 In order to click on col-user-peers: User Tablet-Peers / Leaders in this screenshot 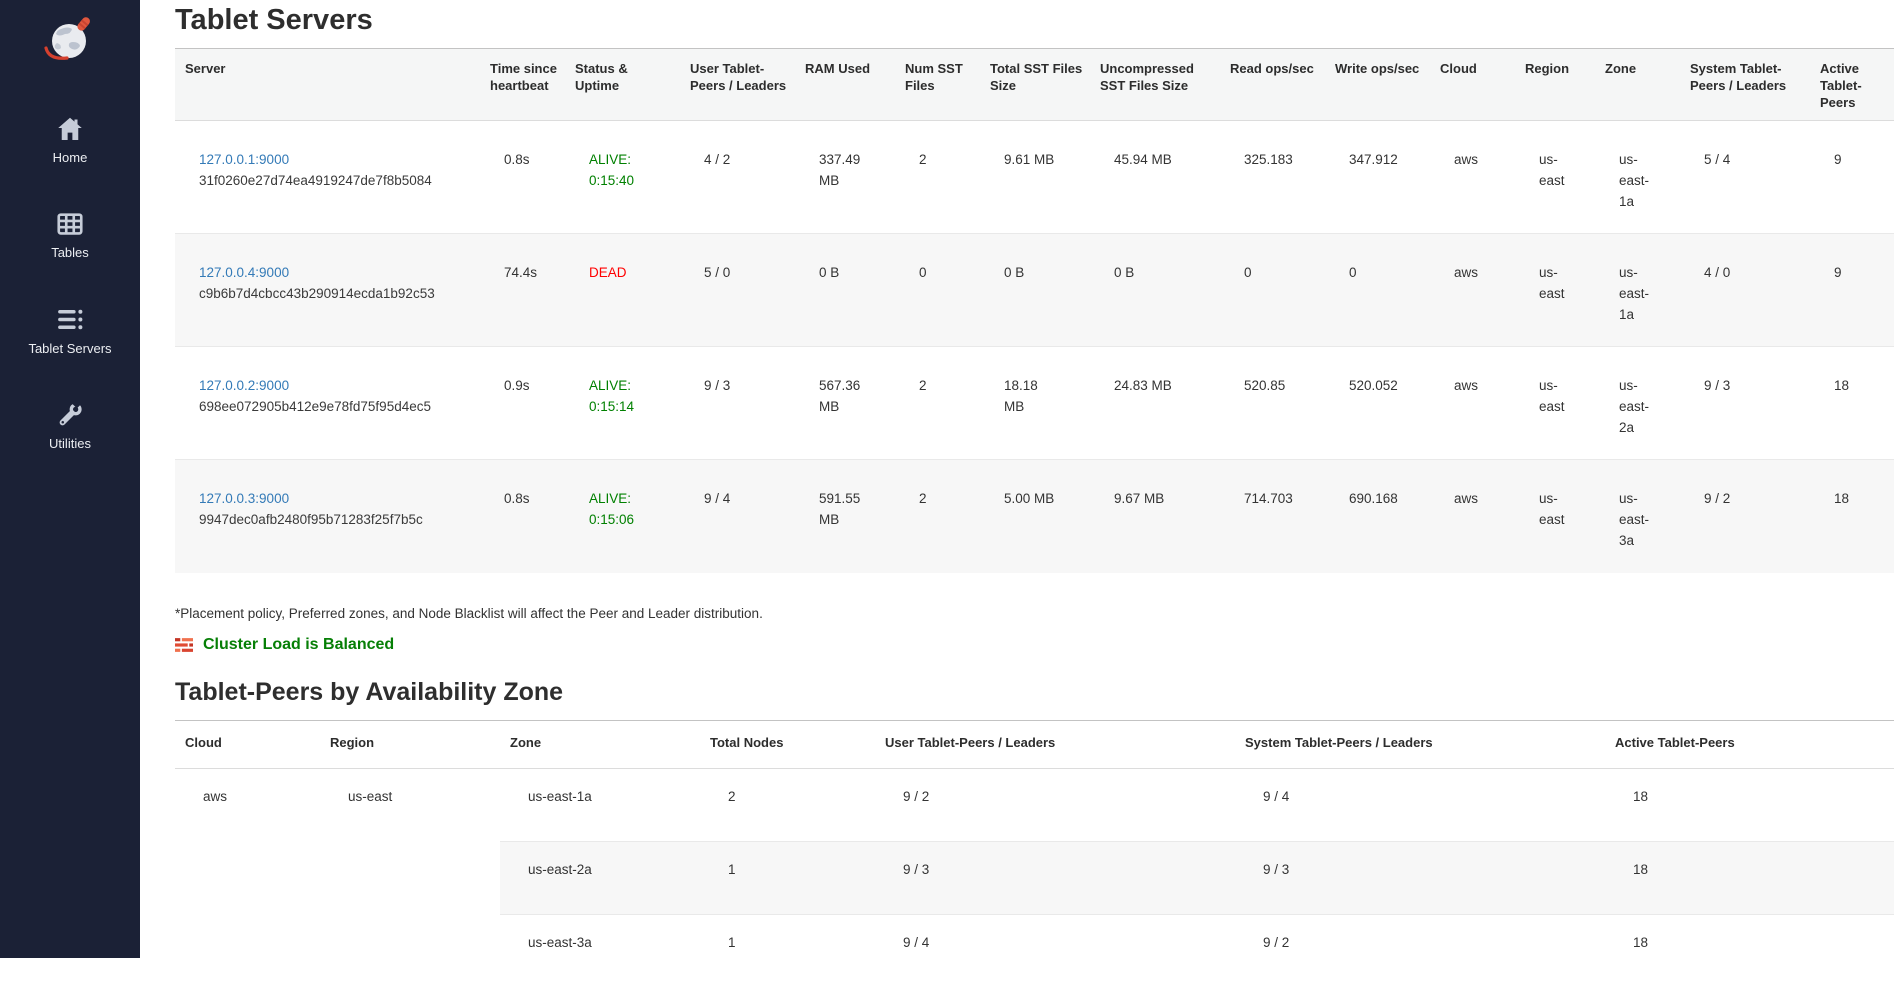, I will do `click(737, 85)`.